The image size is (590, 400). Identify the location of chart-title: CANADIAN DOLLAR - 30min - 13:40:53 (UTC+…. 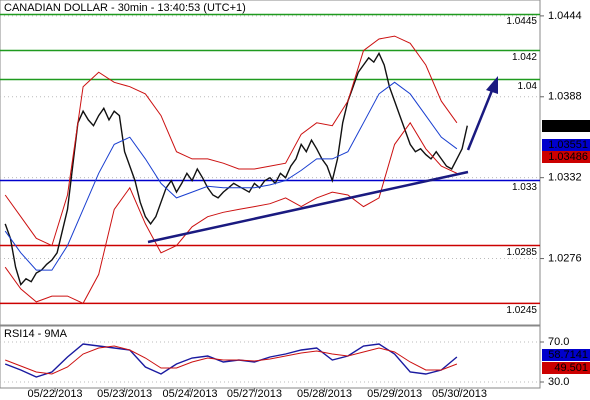
(125, 8).